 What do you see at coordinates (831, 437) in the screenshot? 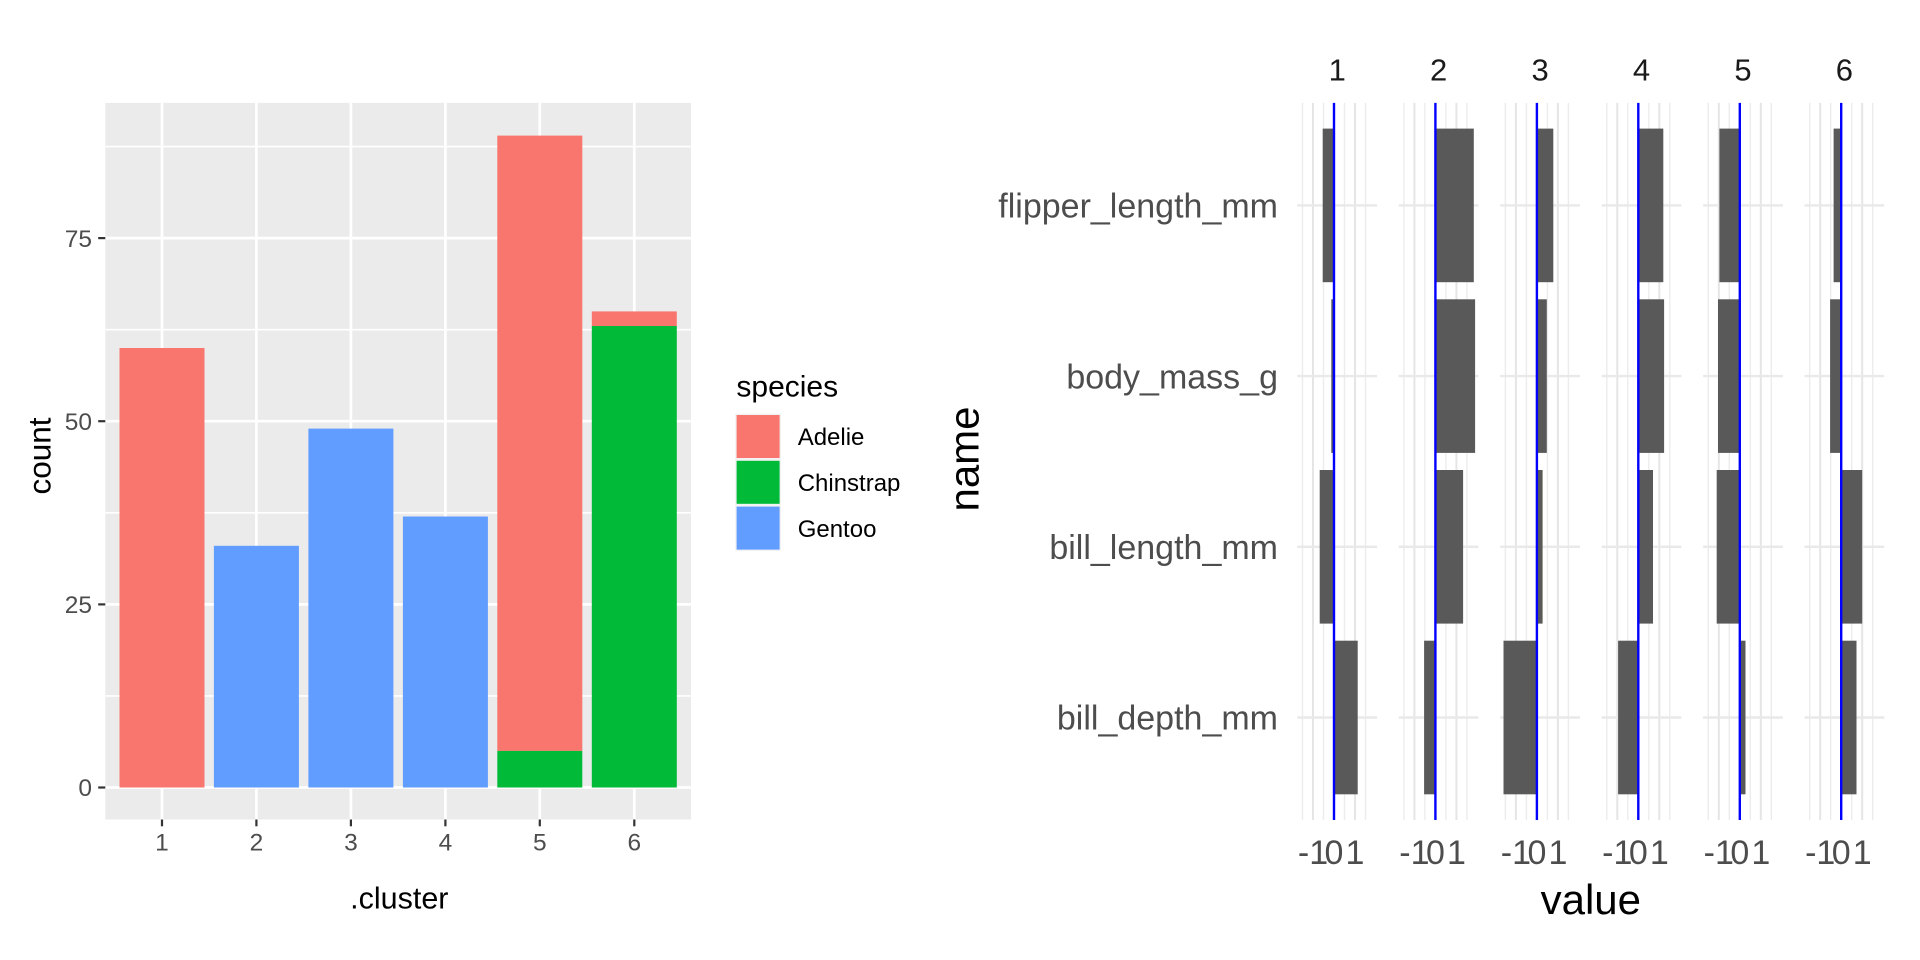
I see `svg-text: Adelie` at bounding box center [831, 437].